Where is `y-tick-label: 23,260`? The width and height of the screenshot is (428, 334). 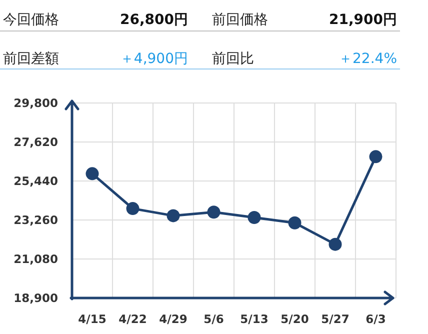 y-tick-label: 23,260 is located at coordinates (36, 220).